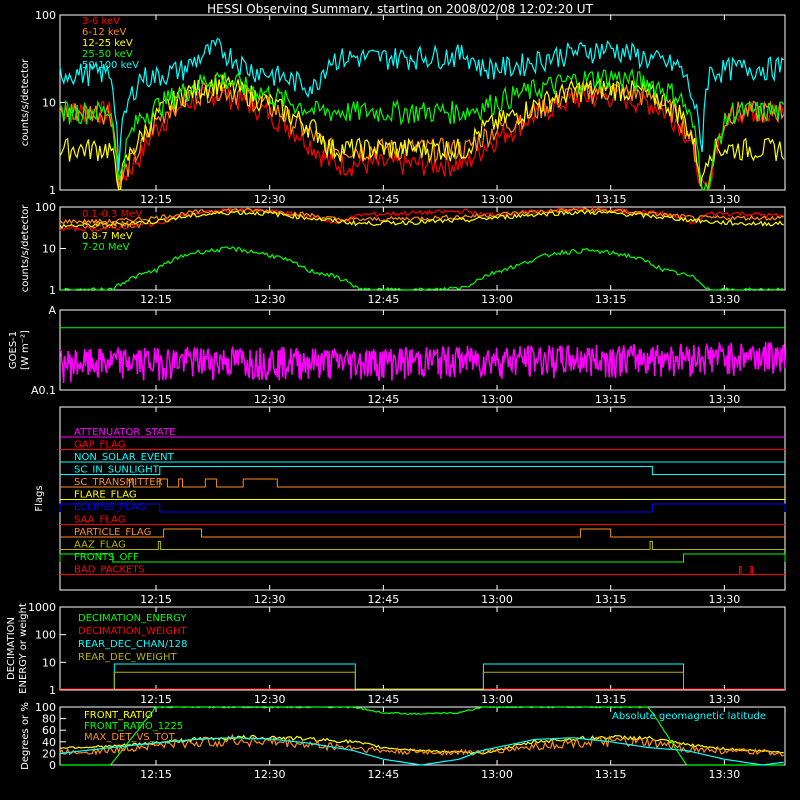  I want to click on flag-label: SAA_FLAG, so click(99, 520).